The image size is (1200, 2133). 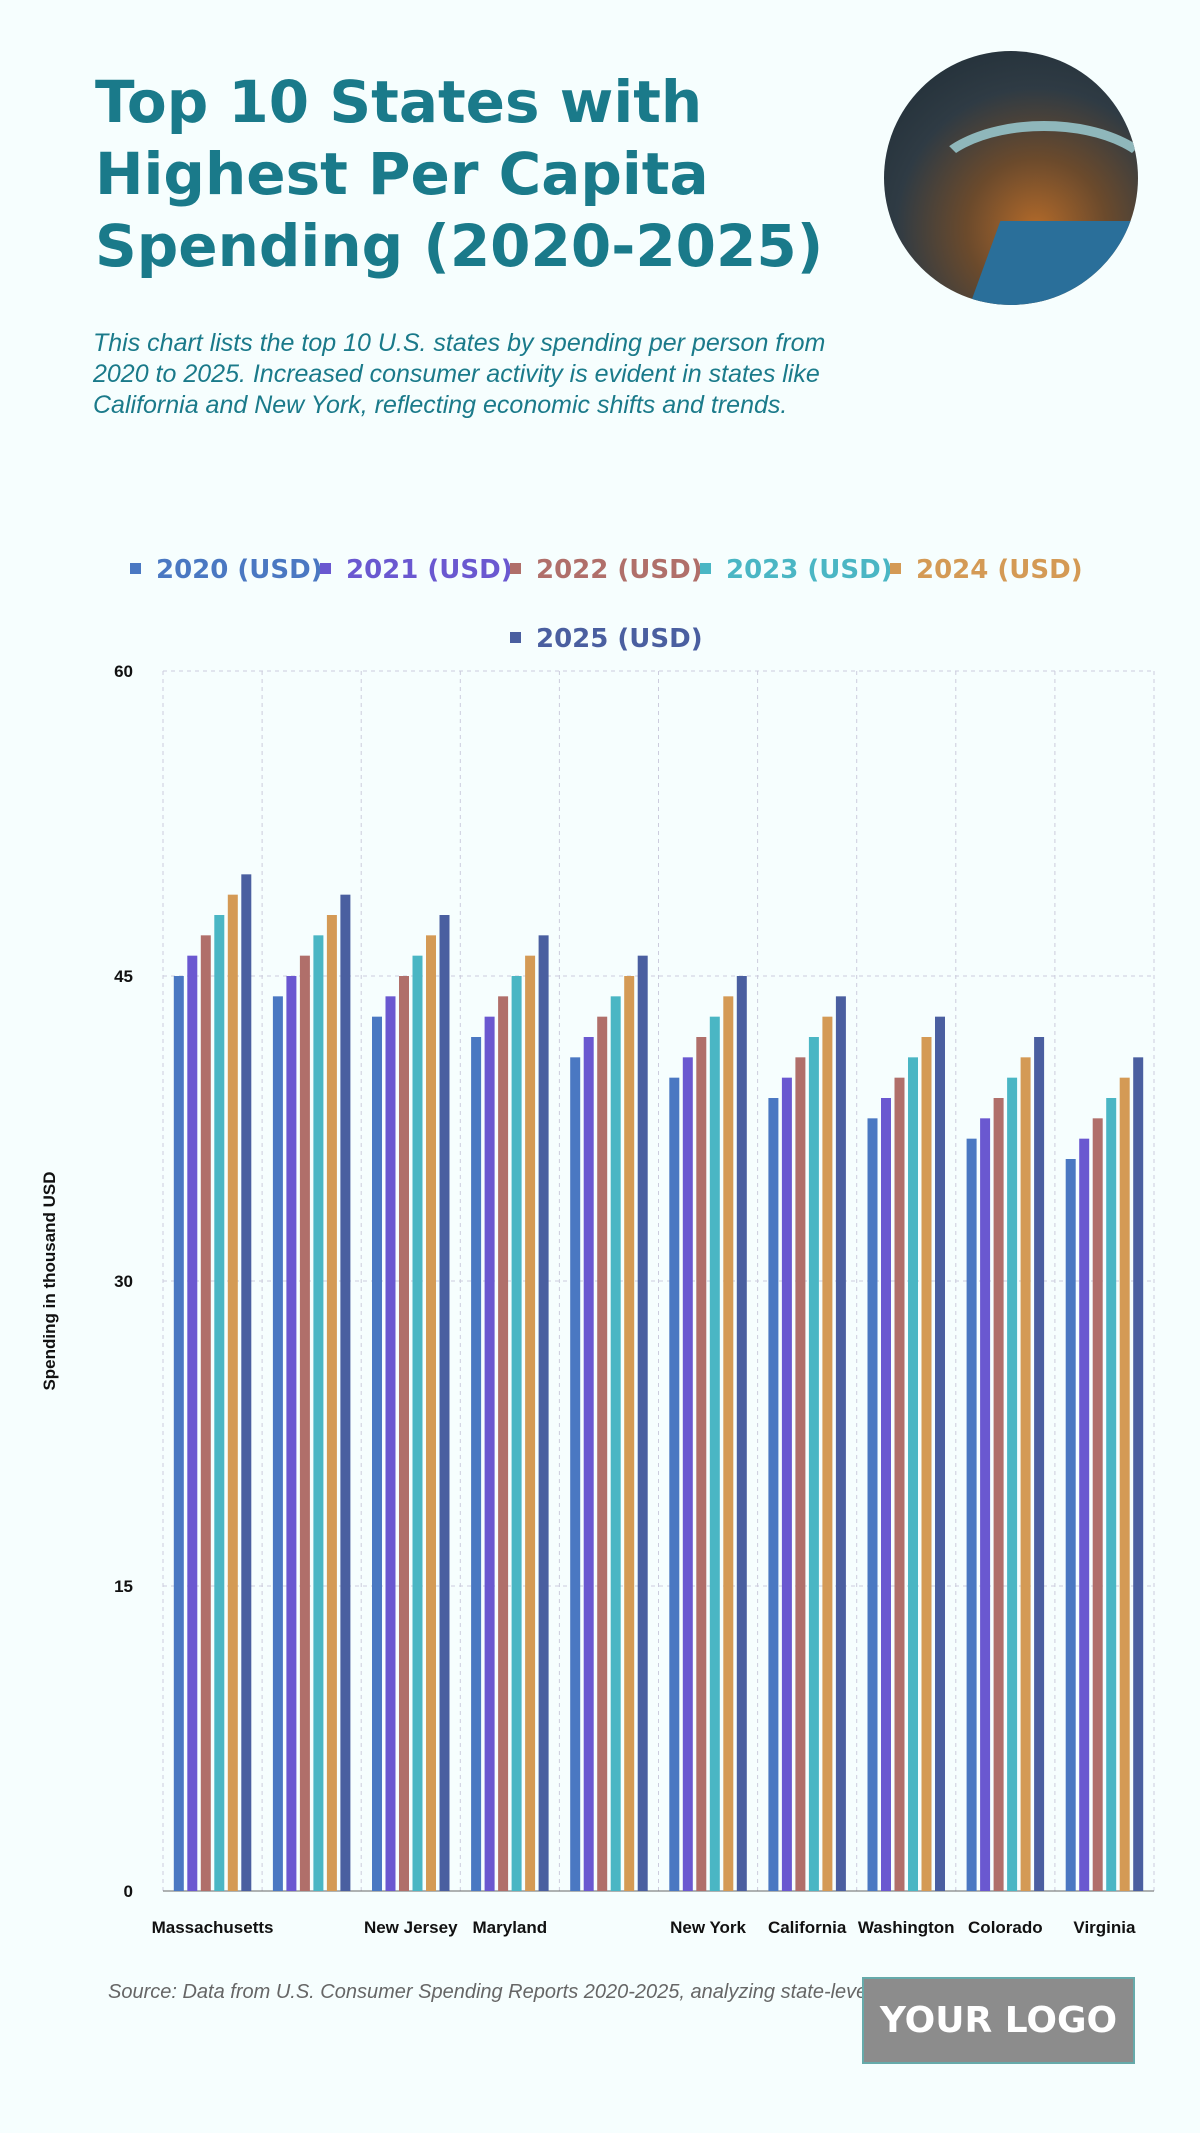 What do you see at coordinates (999, 570) in the screenshot?
I see `legend-label: 2024 (USD)` at bounding box center [999, 570].